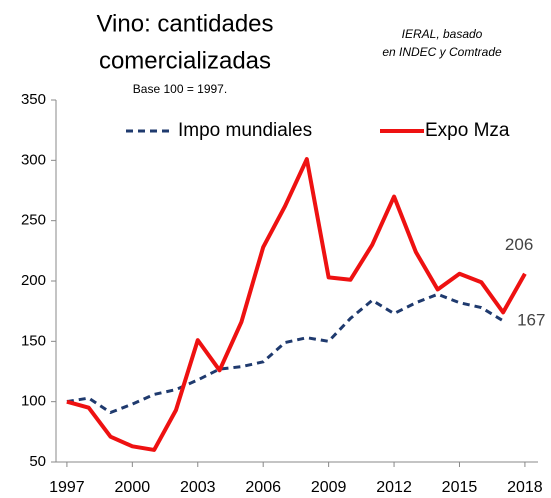  Describe the element at coordinates (37, 461) in the screenshot. I see `y-tick-label: 50` at that location.